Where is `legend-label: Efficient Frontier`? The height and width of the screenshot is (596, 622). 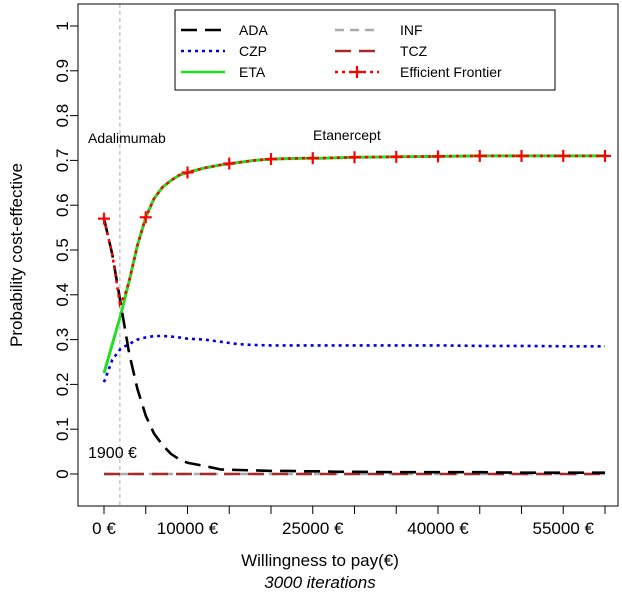
legend-label: Efficient Frontier is located at coordinates (451, 72).